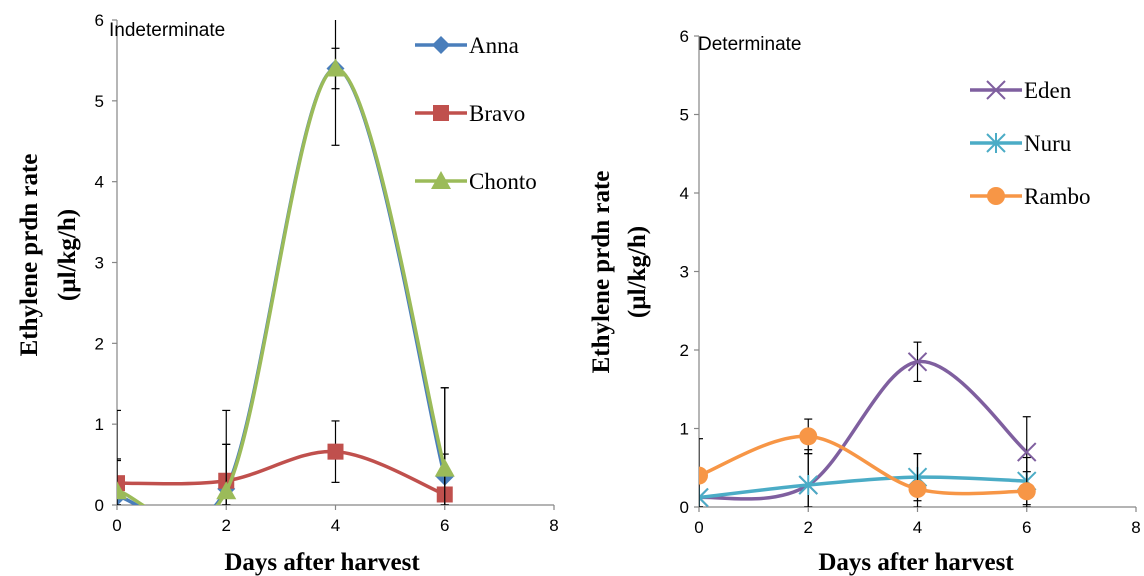 This screenshot has width=1144, height=576. I want to click on legend-item-anna: Anna, so click(467, 45).